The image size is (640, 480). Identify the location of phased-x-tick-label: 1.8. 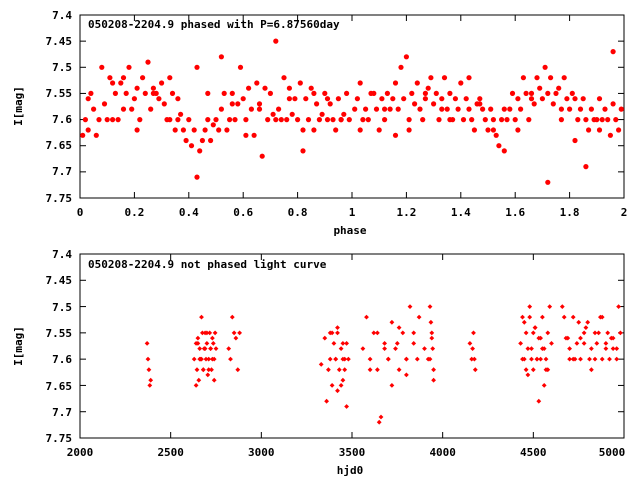
(570, 212).